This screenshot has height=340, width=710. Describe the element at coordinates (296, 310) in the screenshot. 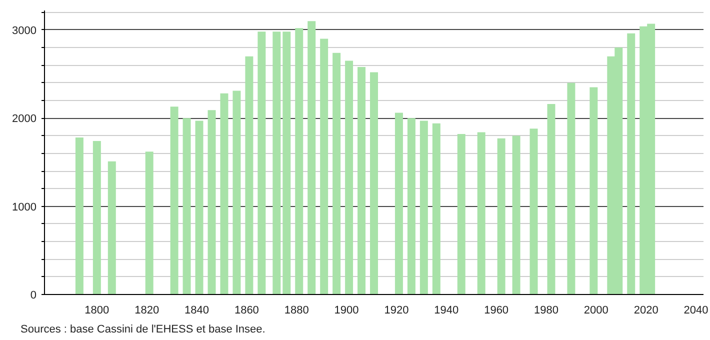

I see `x-tick-label: 1880` at that location.